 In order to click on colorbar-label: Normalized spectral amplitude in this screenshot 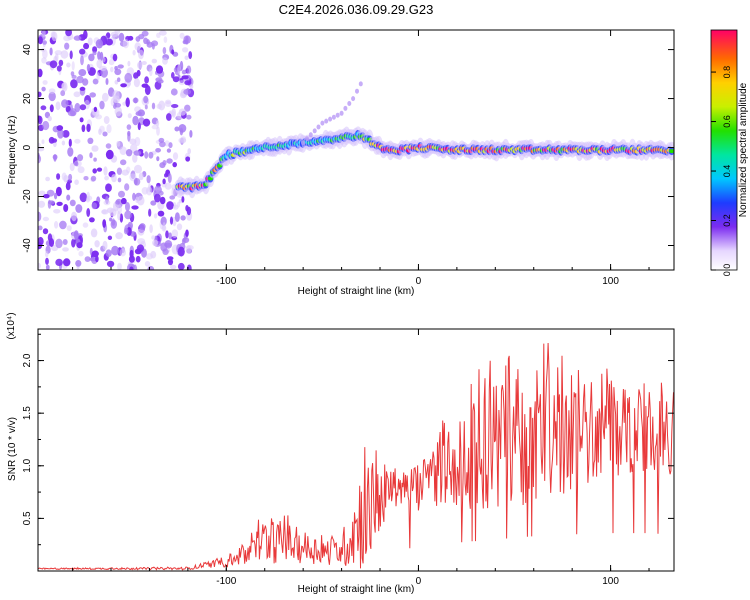, I will do `click(743, 149)`.